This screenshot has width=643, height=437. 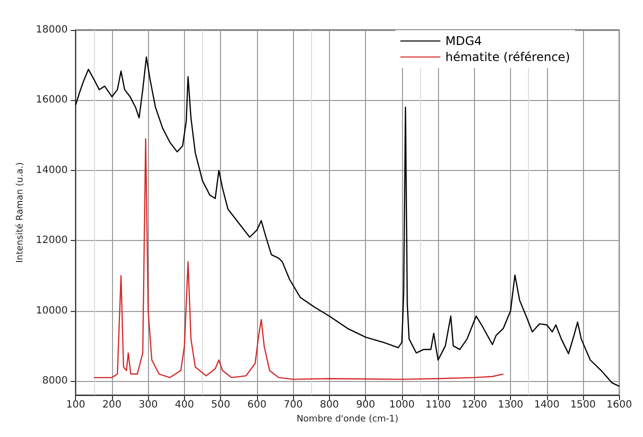 I want to click on x-tick-label: 800, so click(x=329, y=405).